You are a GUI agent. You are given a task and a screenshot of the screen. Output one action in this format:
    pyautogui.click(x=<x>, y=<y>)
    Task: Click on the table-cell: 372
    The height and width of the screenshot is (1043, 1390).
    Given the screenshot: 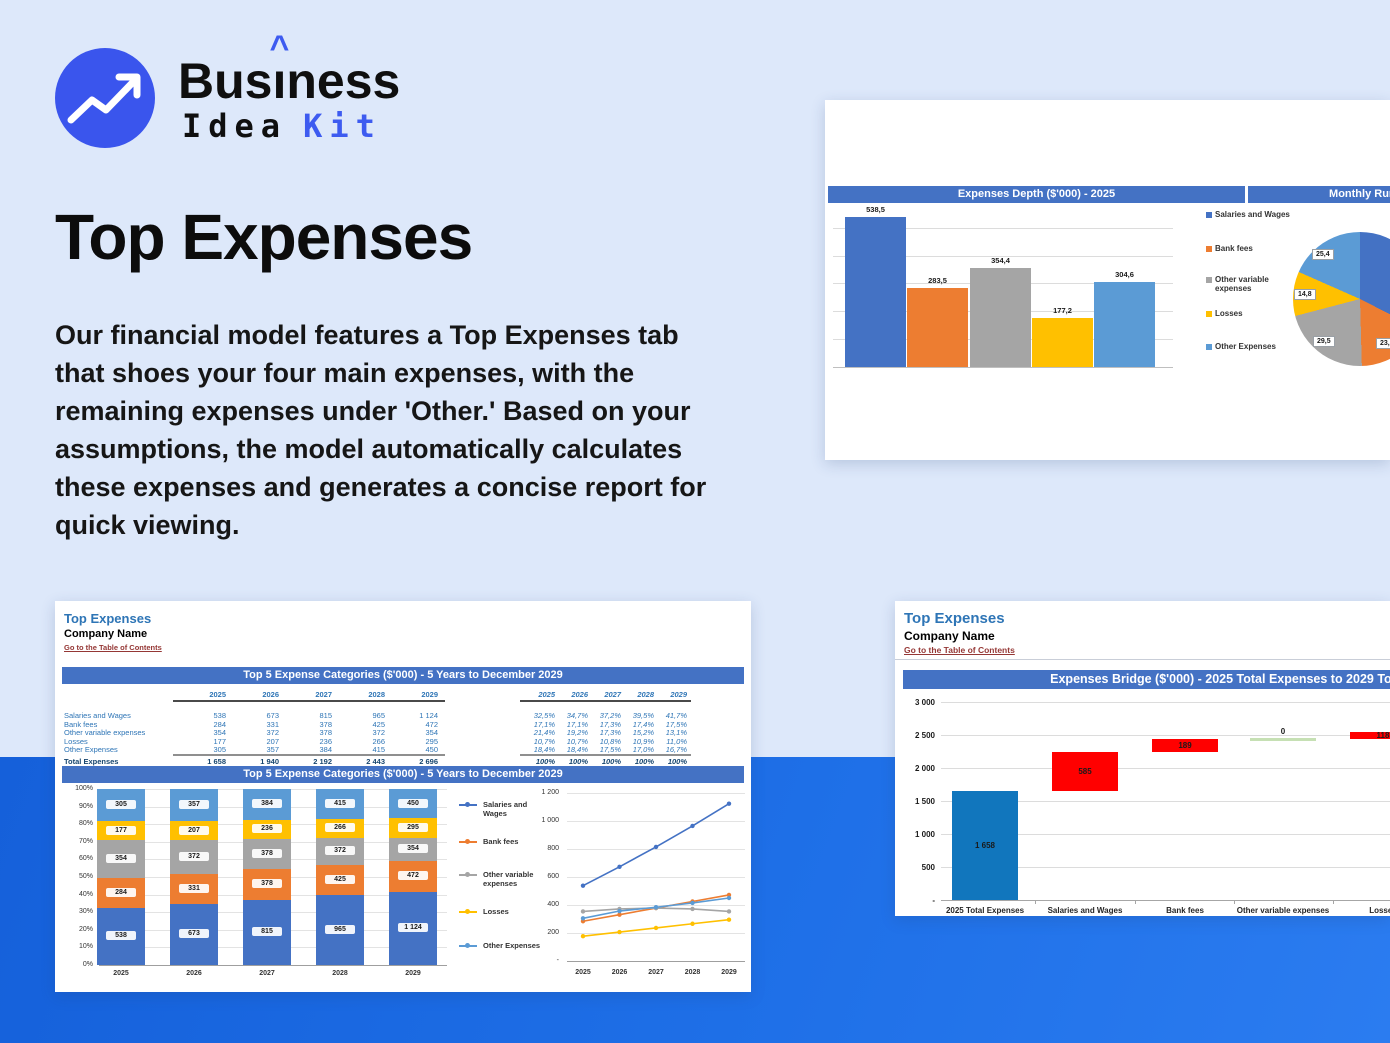 What is the action you would take?
    pyautogui.click(x=378, y=733)
    